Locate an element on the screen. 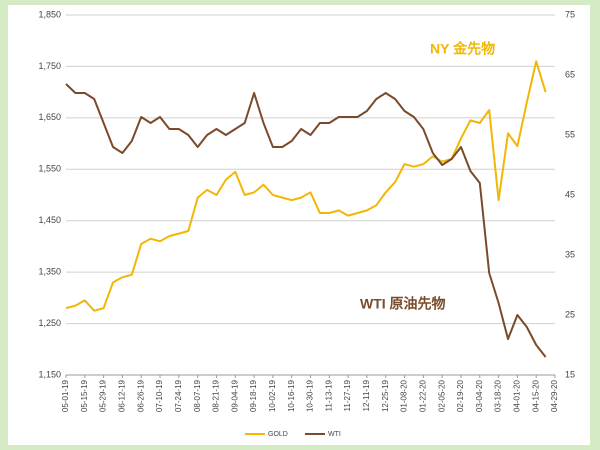  x-tick-label: 07-24-19 is located at coordinates (178, 395).